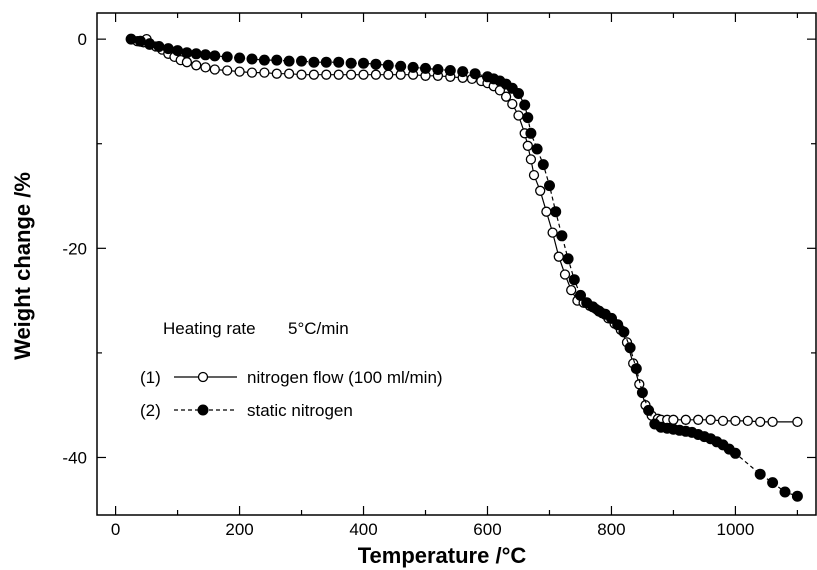  Describe the element at coordinates (318, 328) in the screenshot. I see `heating-rate-value: 5°C/min` at that location.